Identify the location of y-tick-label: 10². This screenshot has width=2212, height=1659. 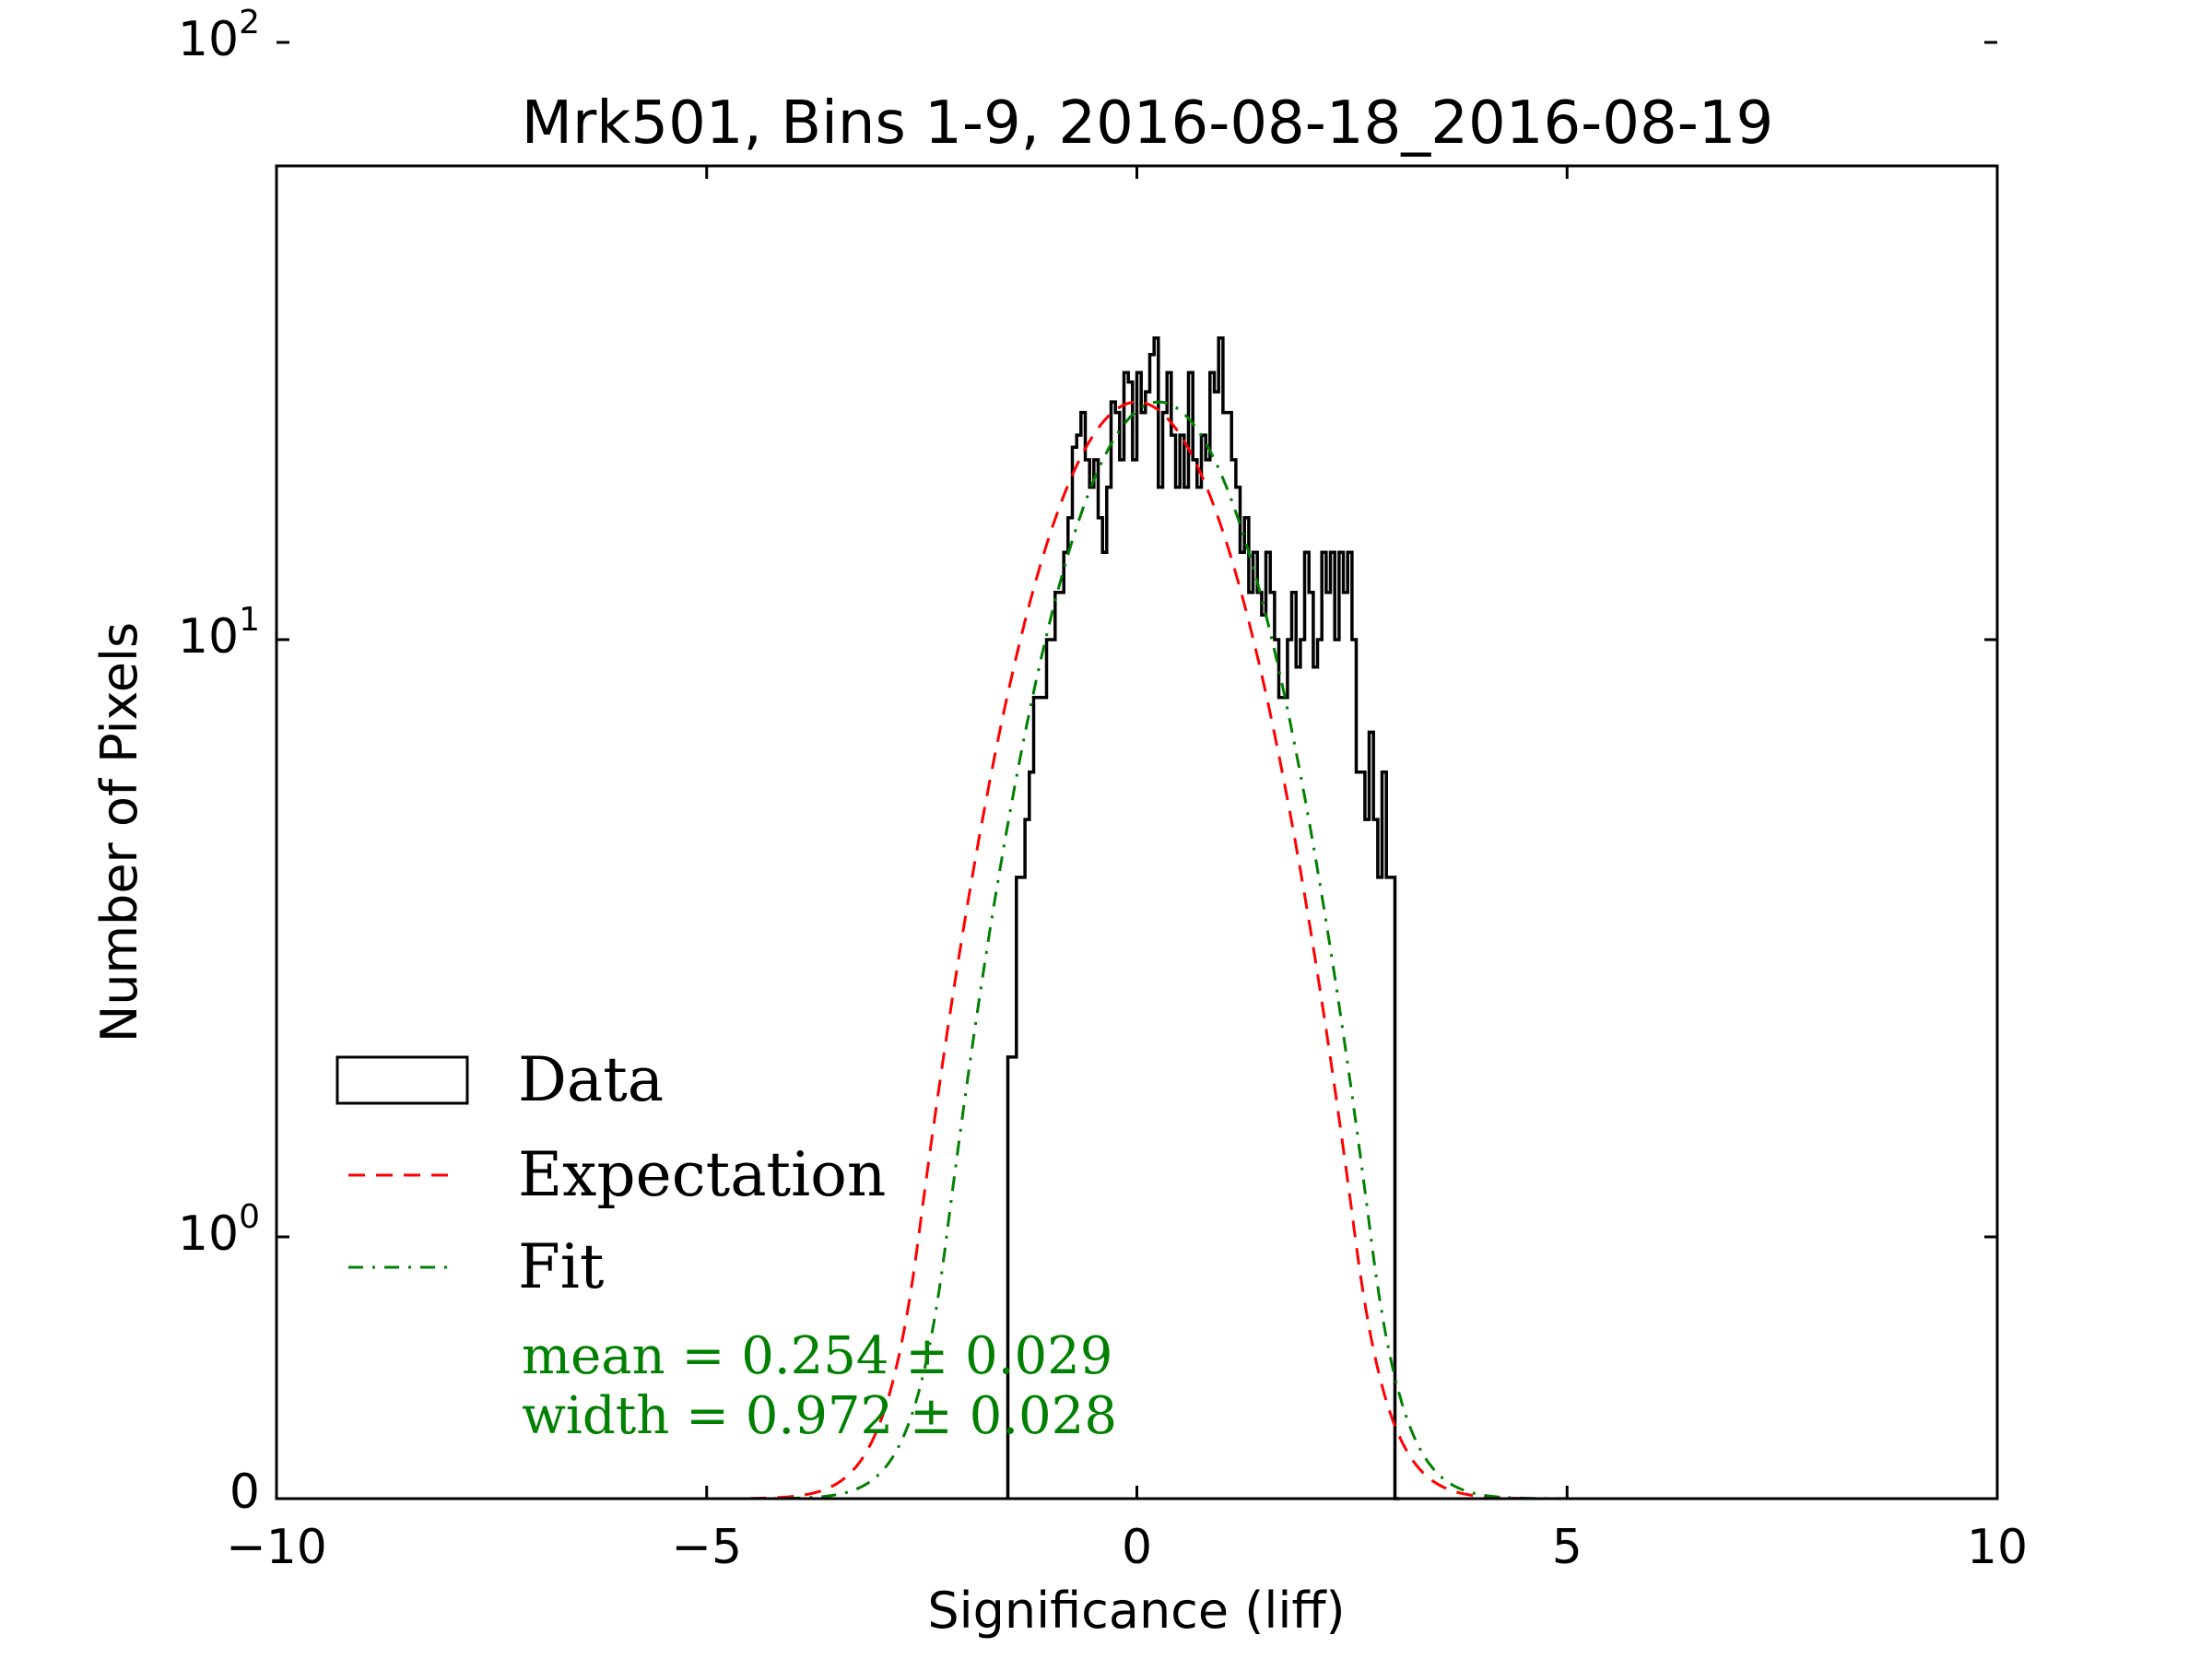
(219, 35).